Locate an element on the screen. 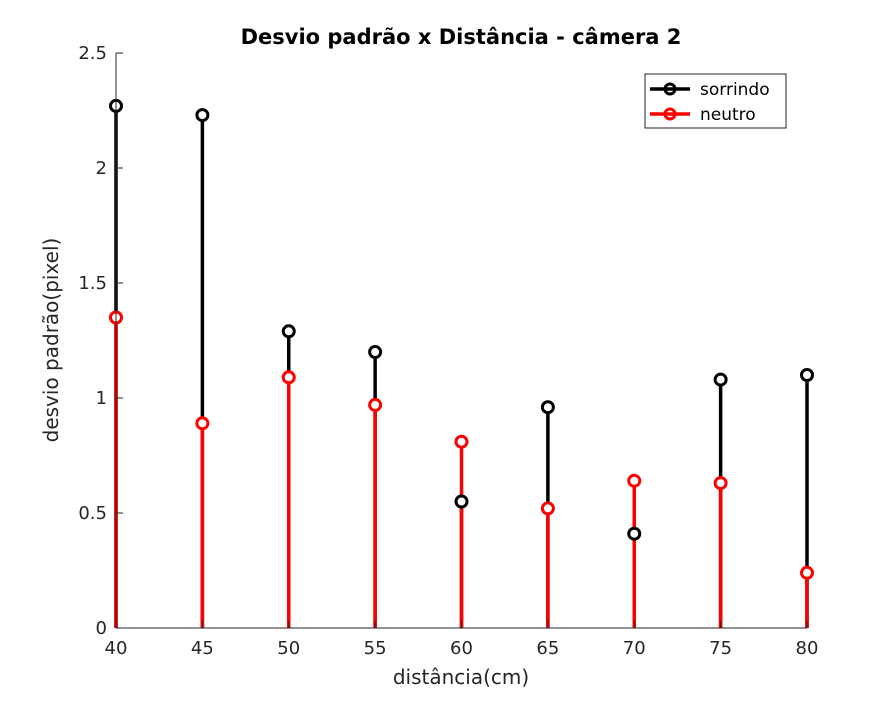  y-tick-label: 2 is located at coordinates (101, 168).